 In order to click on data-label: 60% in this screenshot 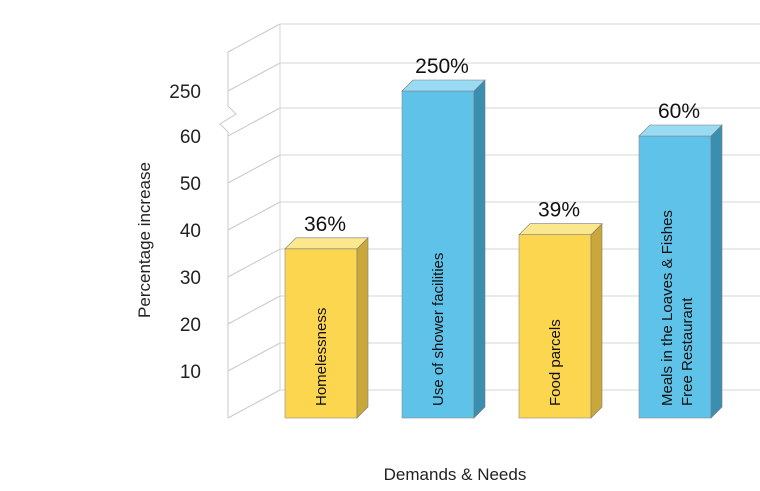, I will do `click(679, 111)`.